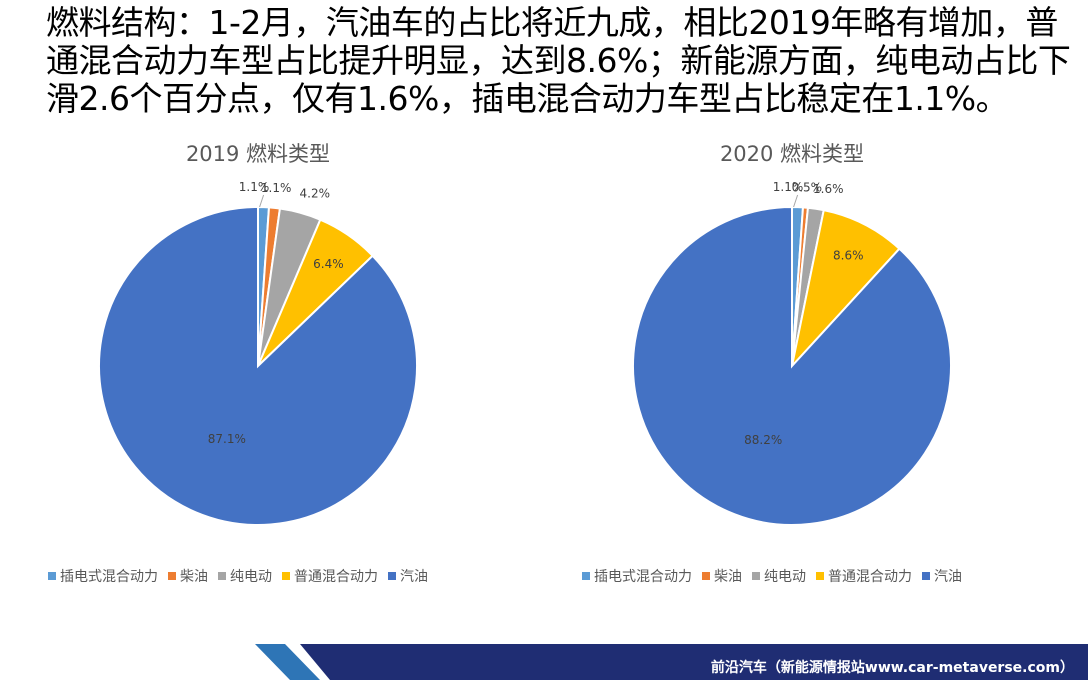 This screenshot has height=680, width=1088. I want to click on pie-label-1-2: 1.6%, so click(828, 189).